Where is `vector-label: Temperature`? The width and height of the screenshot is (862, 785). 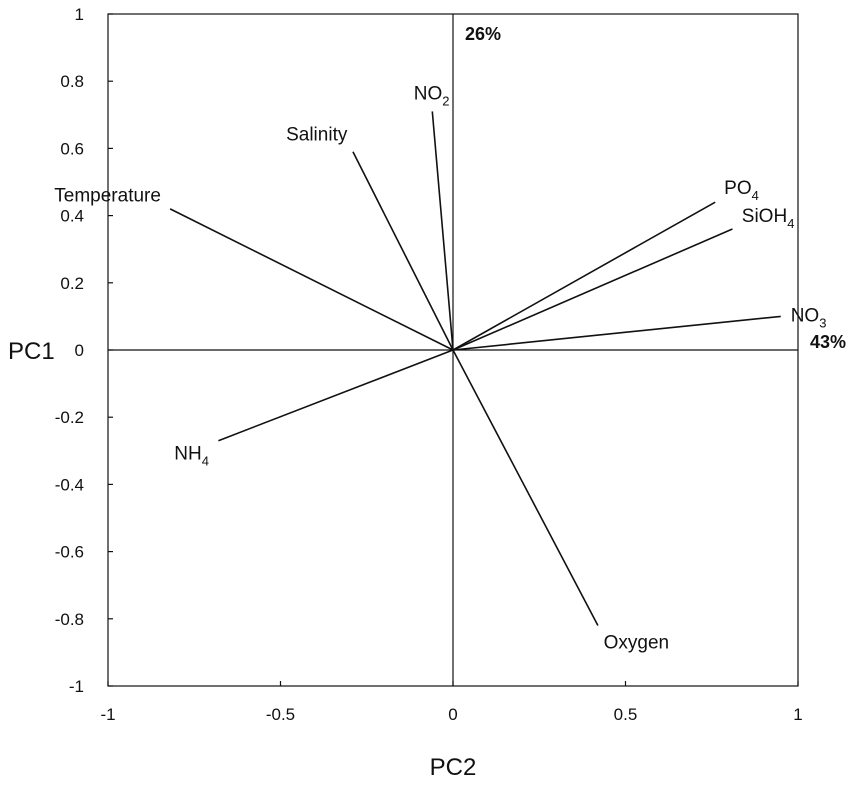 vector-label: Temperature is located at coordinates (107, 195).